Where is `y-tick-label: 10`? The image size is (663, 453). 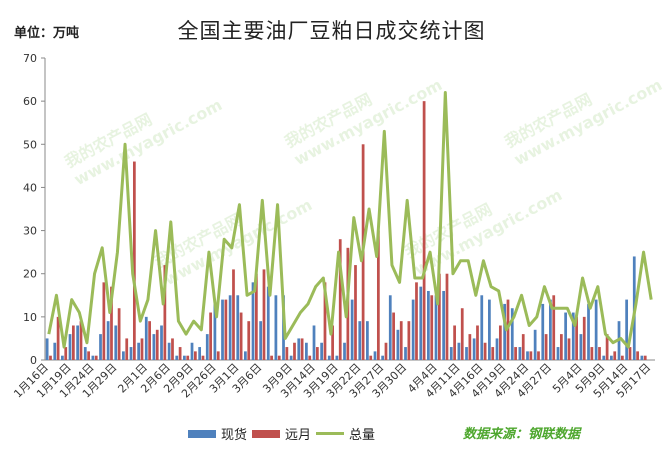
y-tick-label: 10 is located at coordinates (30, 317).